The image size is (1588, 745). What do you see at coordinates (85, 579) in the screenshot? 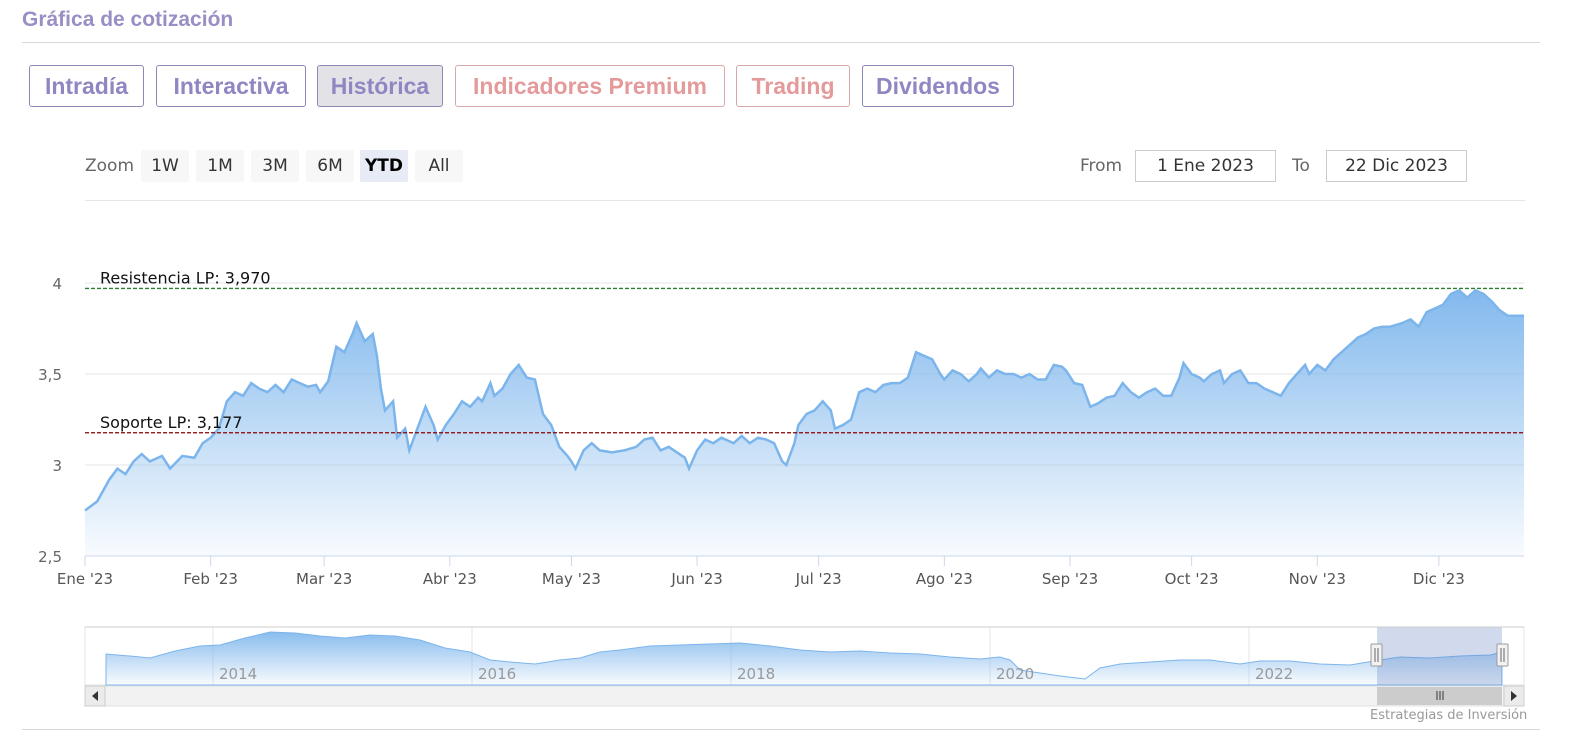
I see `x-tick-label: Ene '23` at bounding box center [85, 579].